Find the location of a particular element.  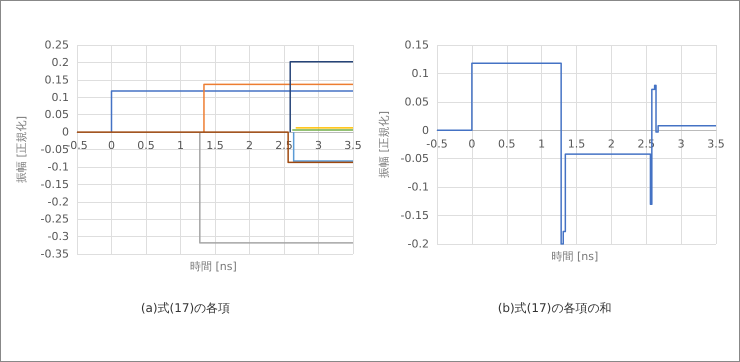

y-tick-label: -0.3 is located at coordinates (58, 237).